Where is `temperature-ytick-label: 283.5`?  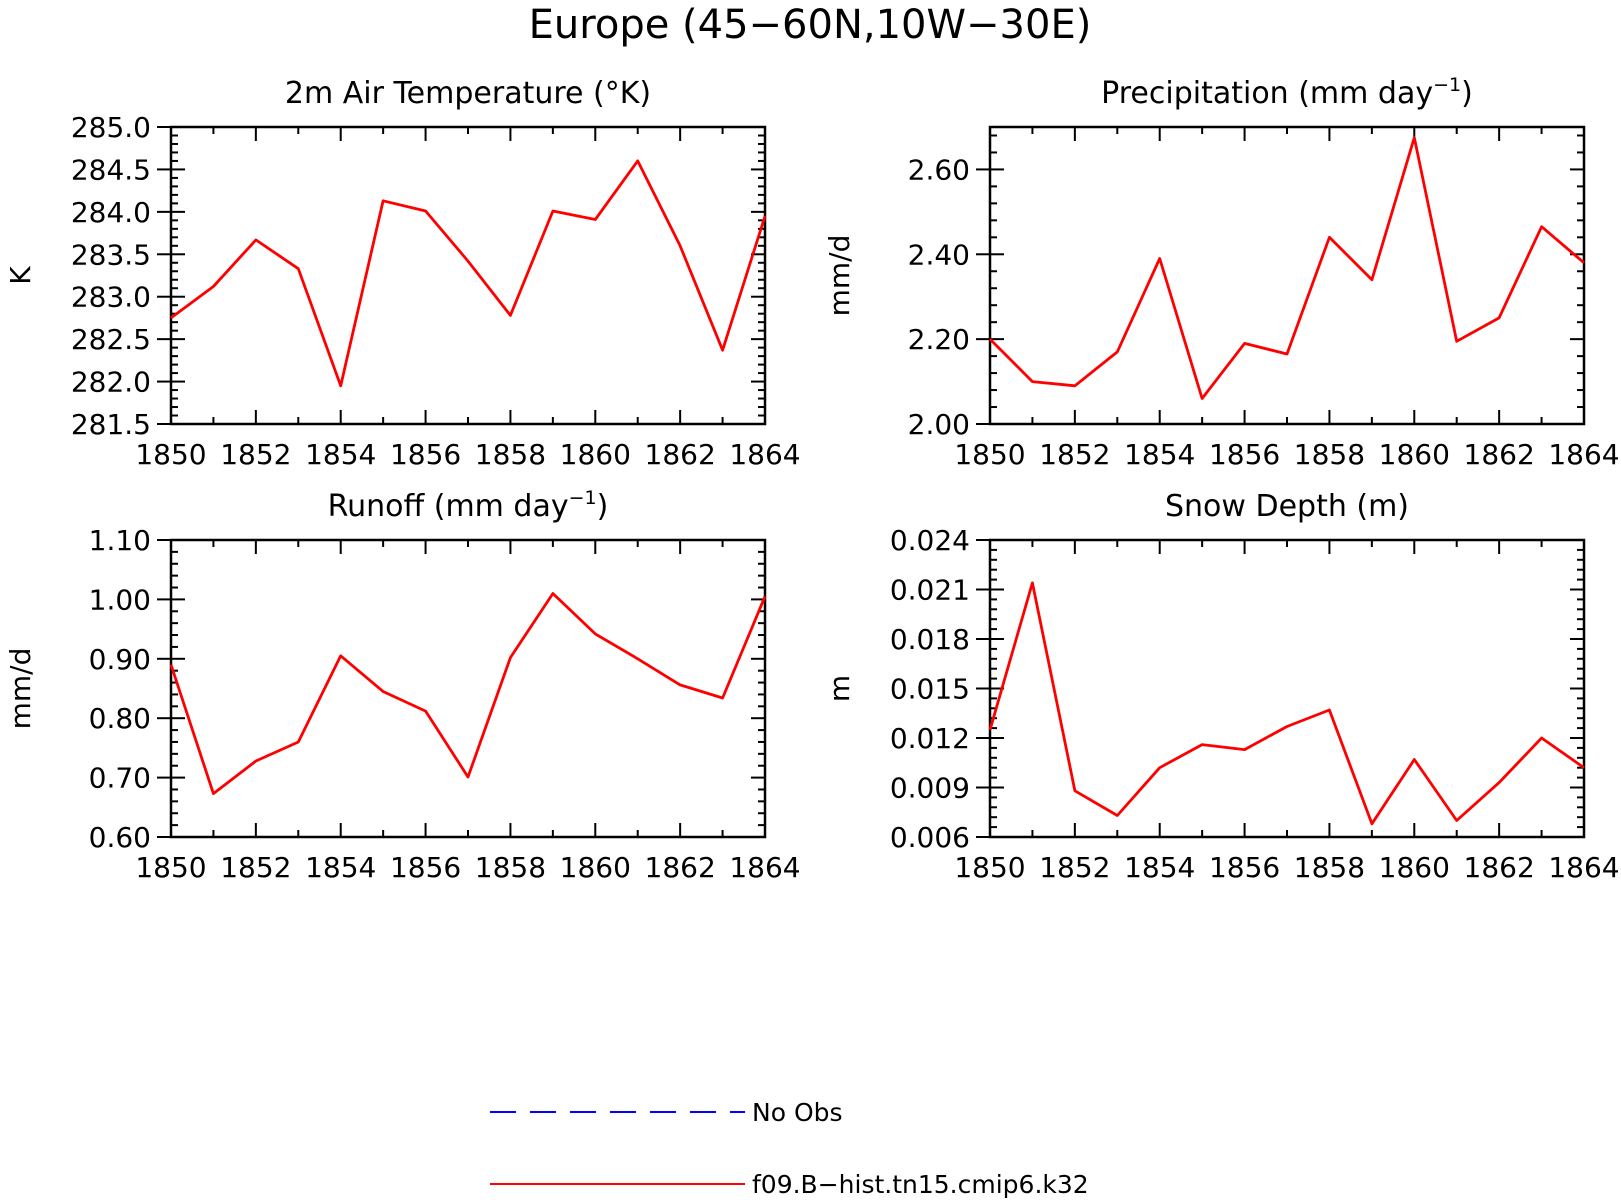
temperature-ytick-label: 283.5 is located at coordinates (111, 254).